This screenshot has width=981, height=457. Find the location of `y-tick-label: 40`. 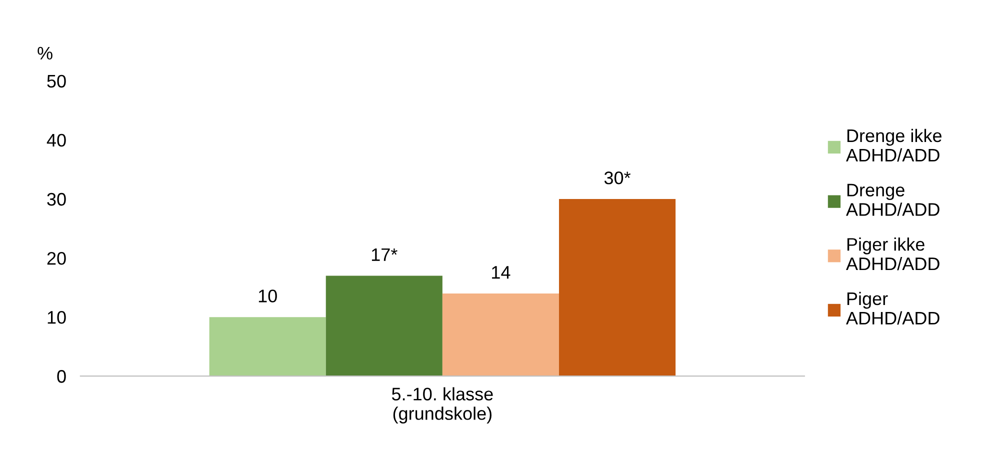

y-tick-label: 40 is located at coordinates (56, 140).